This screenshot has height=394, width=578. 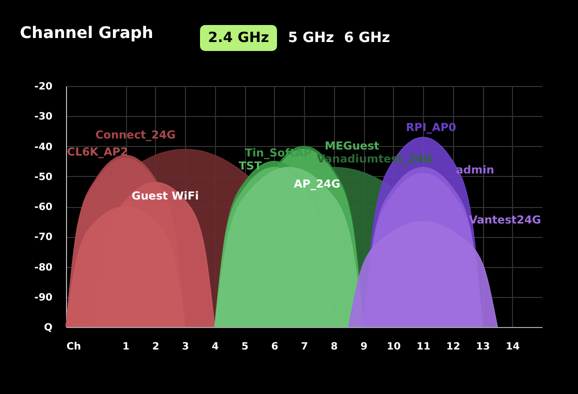 I want to click on x-tick-label: 6, so click(x=274, y=347).